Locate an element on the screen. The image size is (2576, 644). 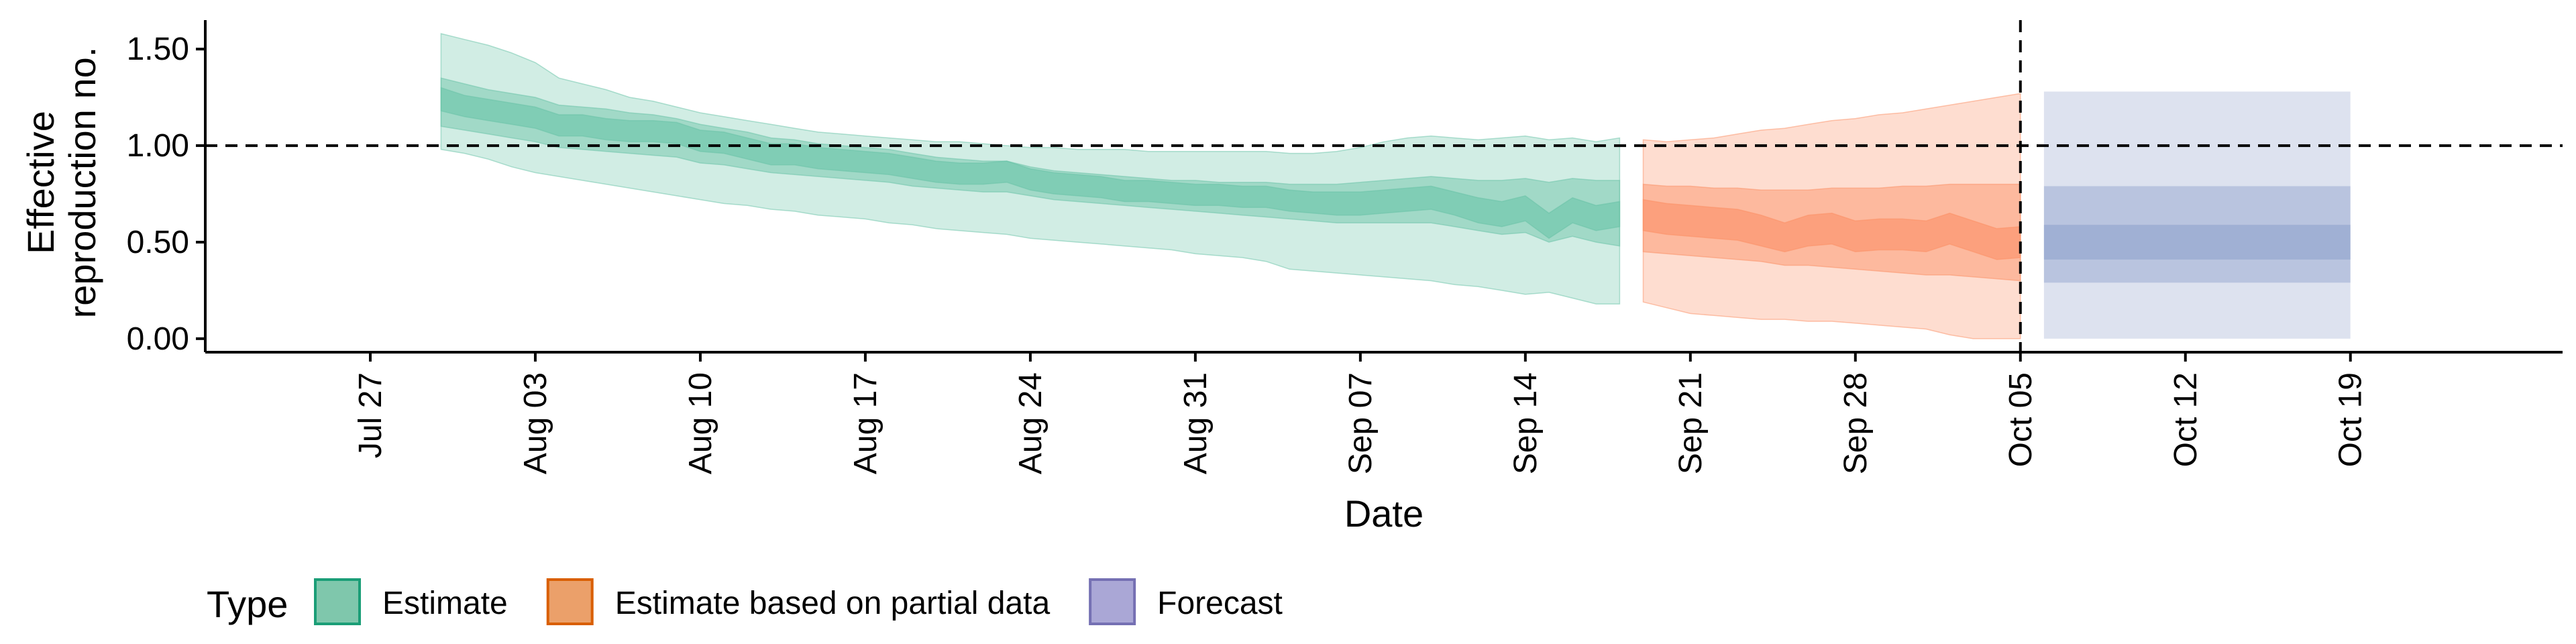
x-tick-label: Sep 07 is located at coordinates (1361, 423).